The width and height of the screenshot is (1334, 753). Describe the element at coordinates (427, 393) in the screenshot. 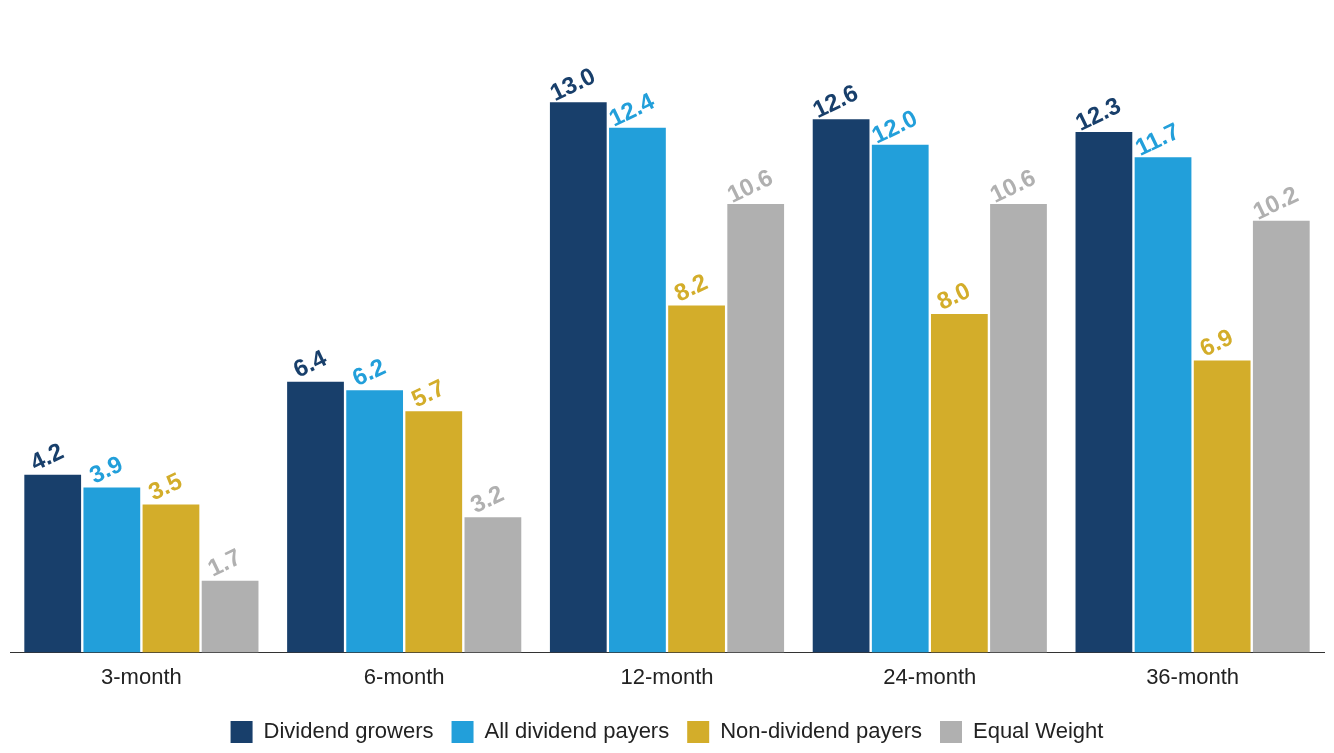

I see `data-label: 5.7` at that location.